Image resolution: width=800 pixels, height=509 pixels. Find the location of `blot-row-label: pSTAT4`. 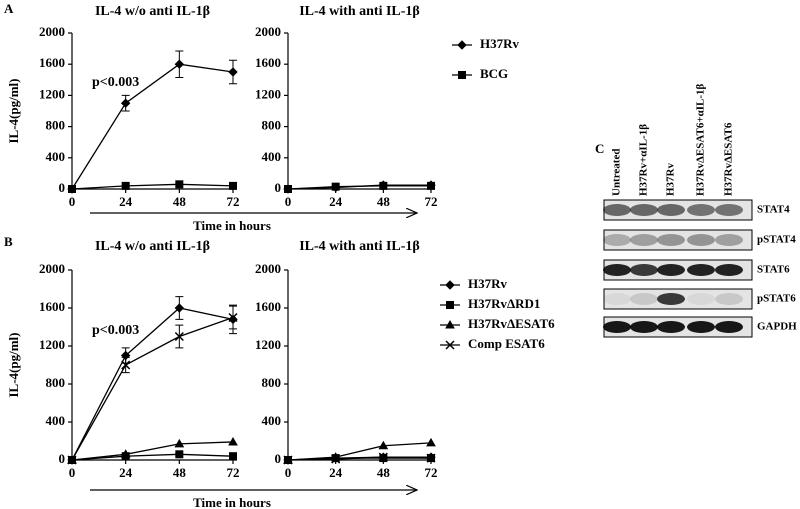

blot-row-label: pSTAT4 is located at coordinates (776, 240).